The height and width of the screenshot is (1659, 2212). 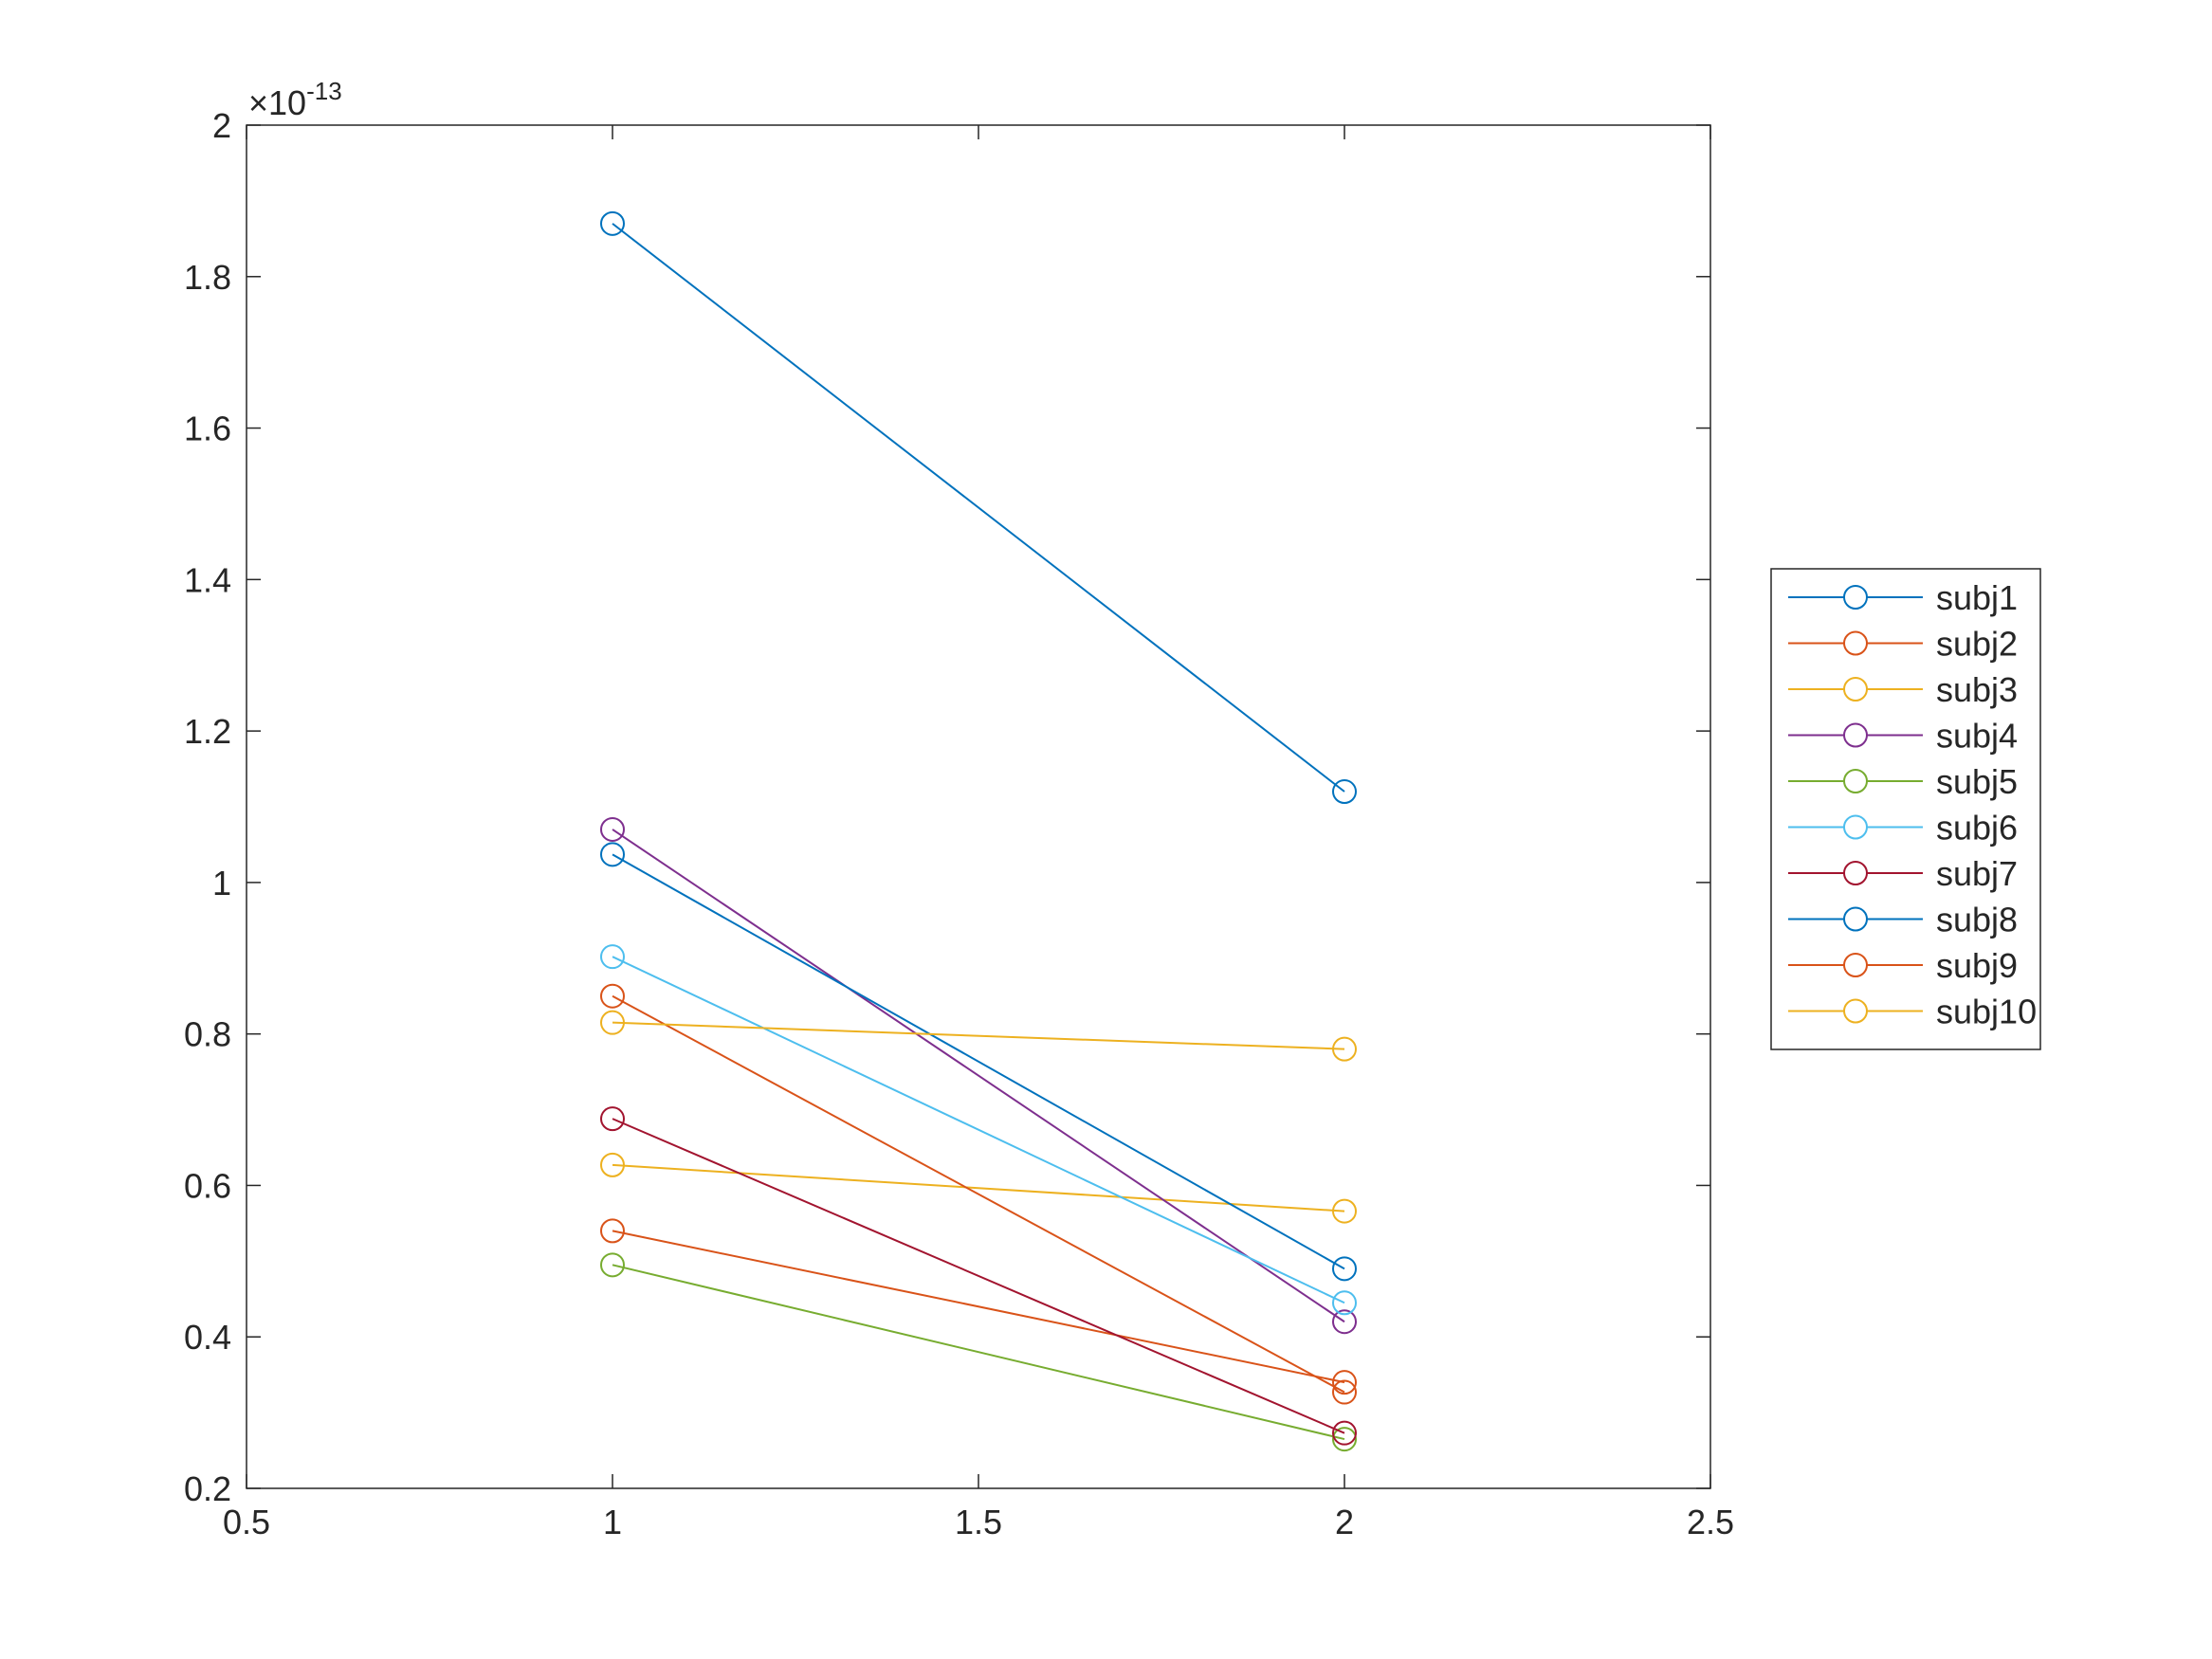 I want to click on y-tick-label: 0.6, so click(x=207, y=1185).